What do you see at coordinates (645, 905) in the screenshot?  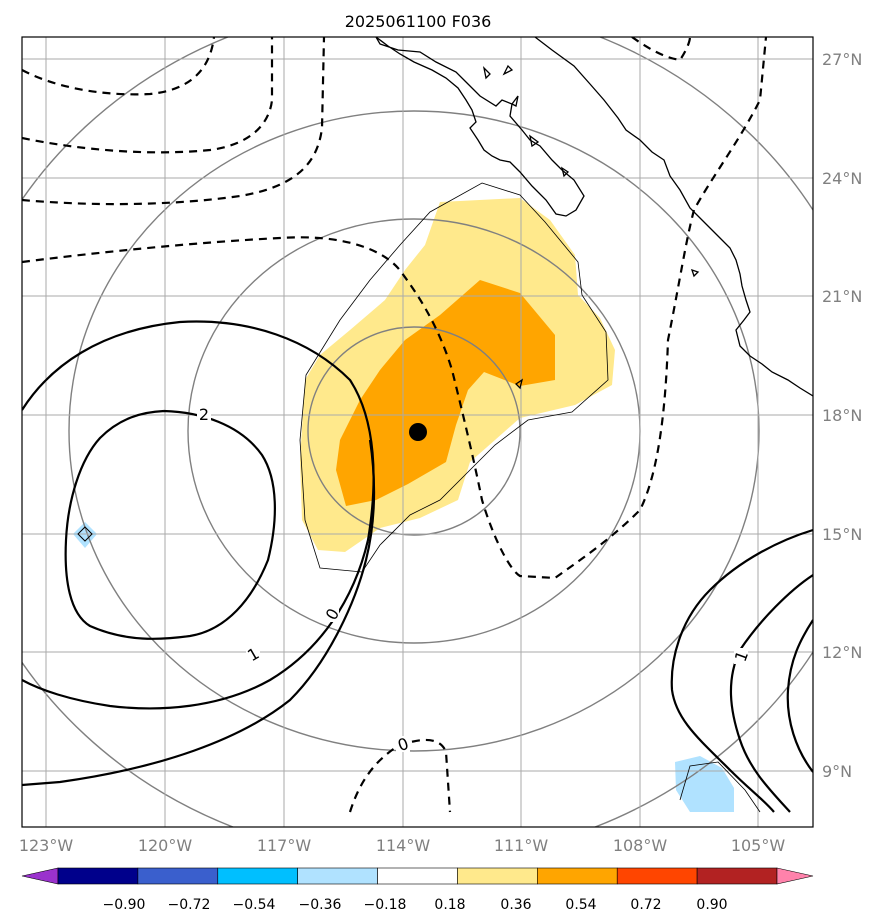 I see `colorbar-tick-label: 0.72` at bounding box center [645, 905].